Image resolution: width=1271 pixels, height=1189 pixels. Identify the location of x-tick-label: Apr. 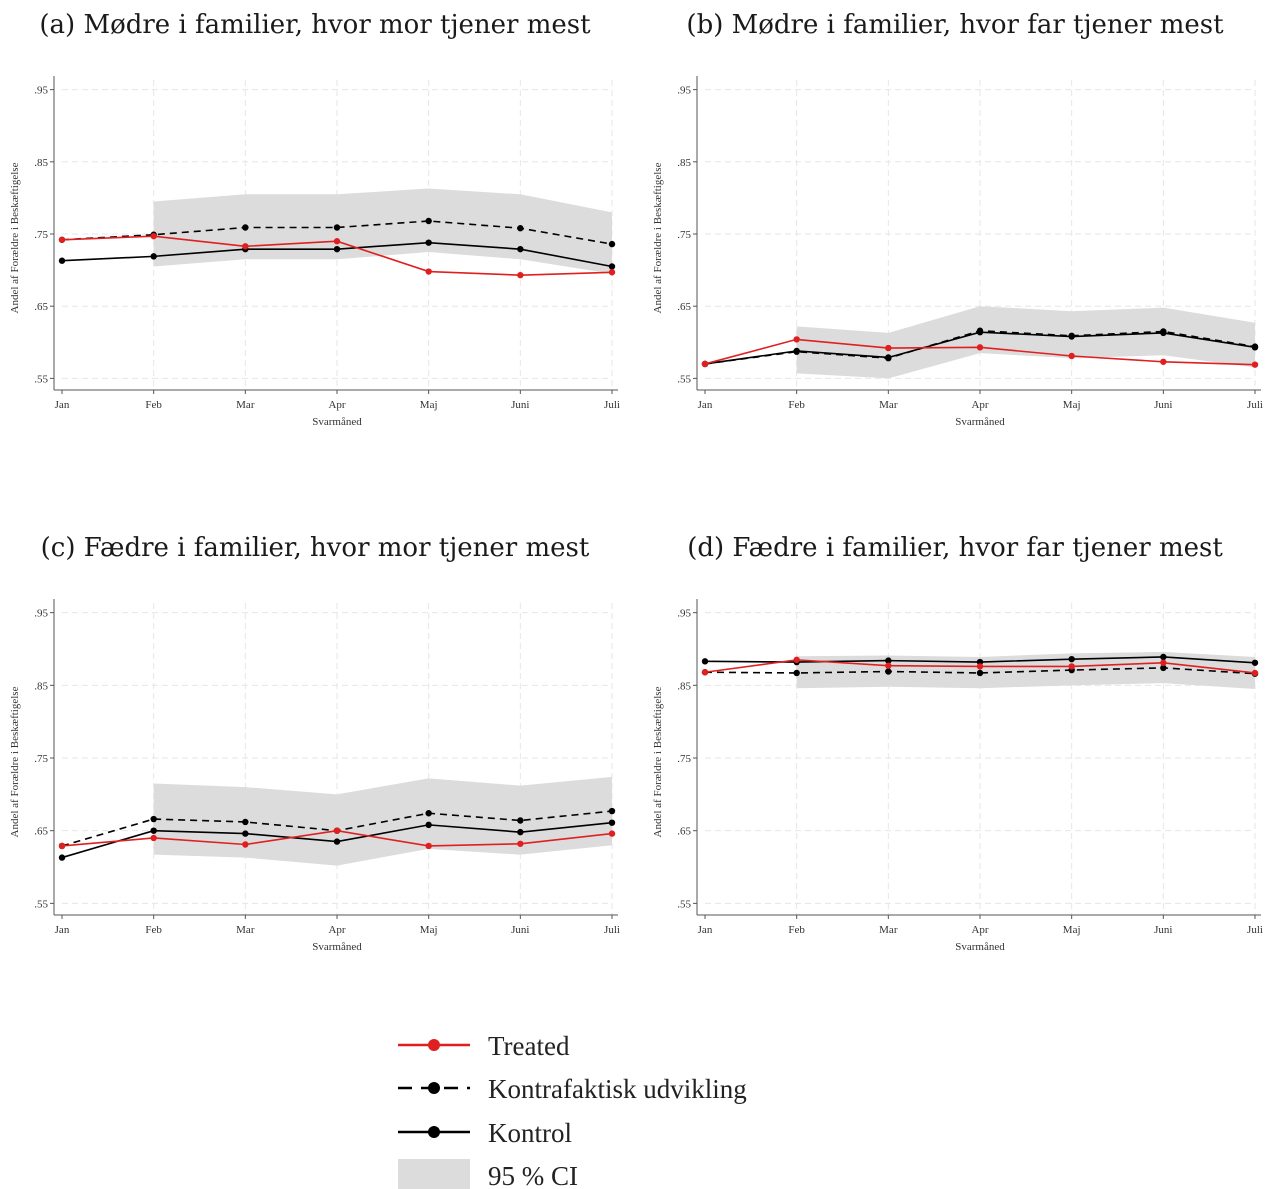
(336, 930).